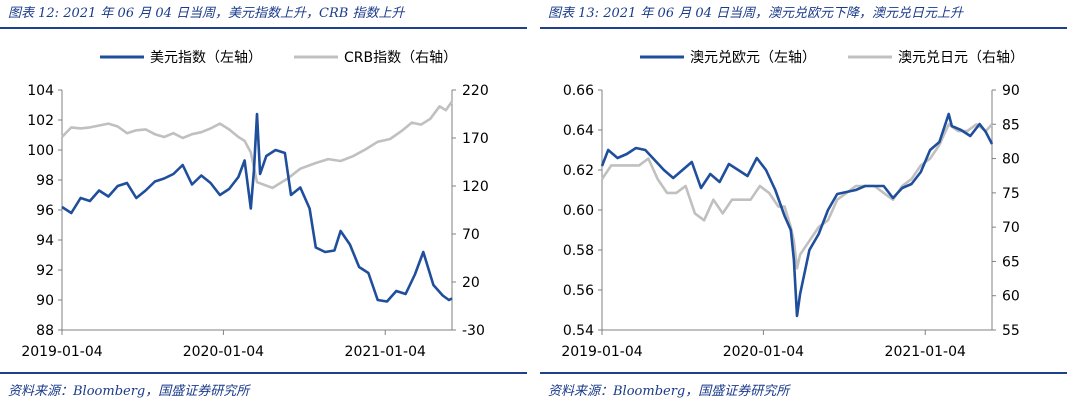 This screenshot has width=1067, height=405. I want to click on right-tick-label: 120, so click(475, 187).